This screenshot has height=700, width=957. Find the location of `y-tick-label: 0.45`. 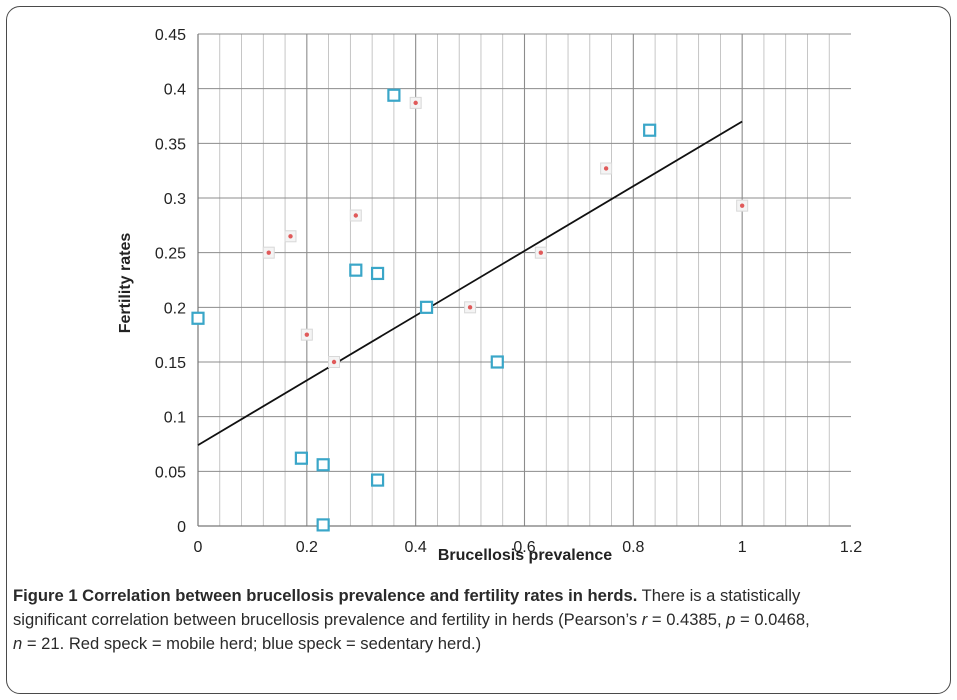

y-tick-label: 0.45 is located at coordinates (170, 35).